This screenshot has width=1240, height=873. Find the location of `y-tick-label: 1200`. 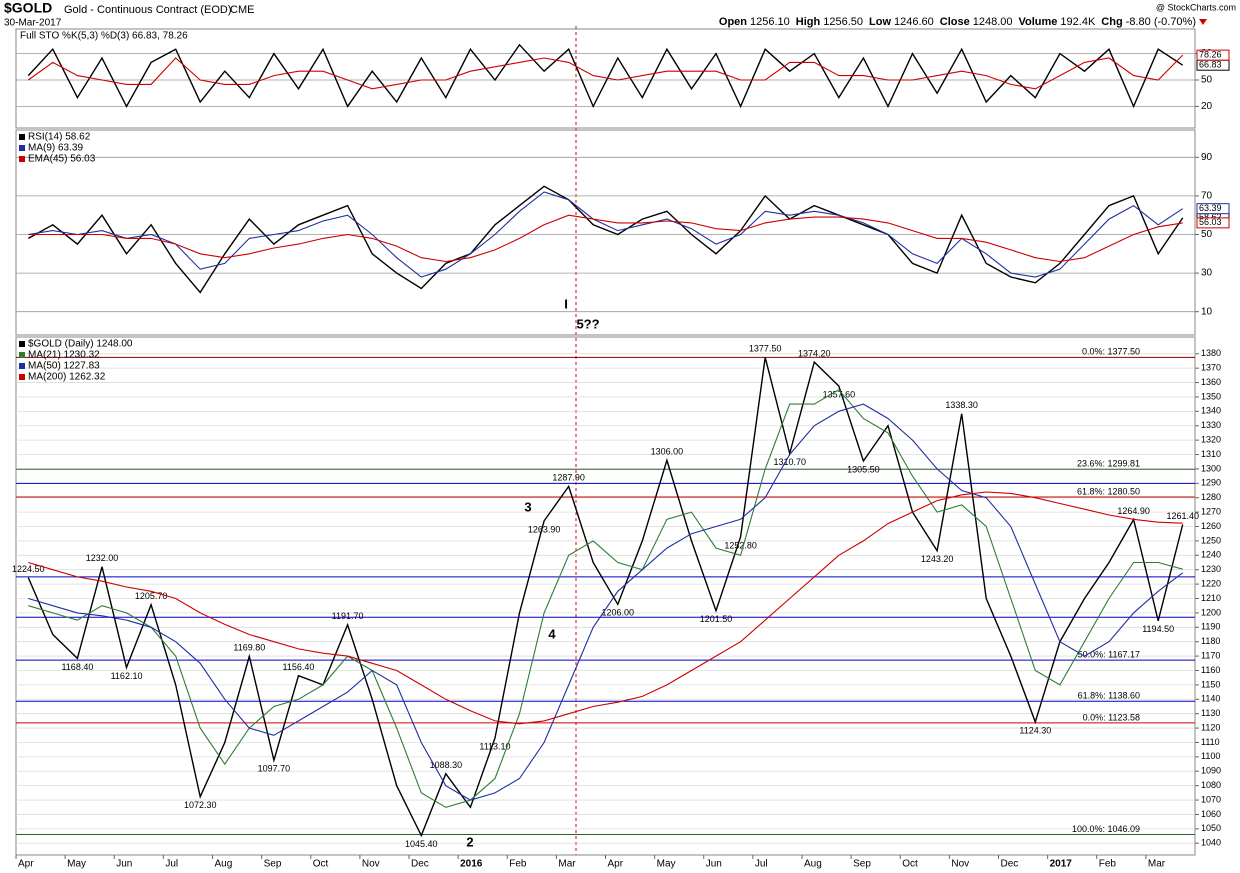

y-tick-label: 1200 is located at coordinates (1211, 612).